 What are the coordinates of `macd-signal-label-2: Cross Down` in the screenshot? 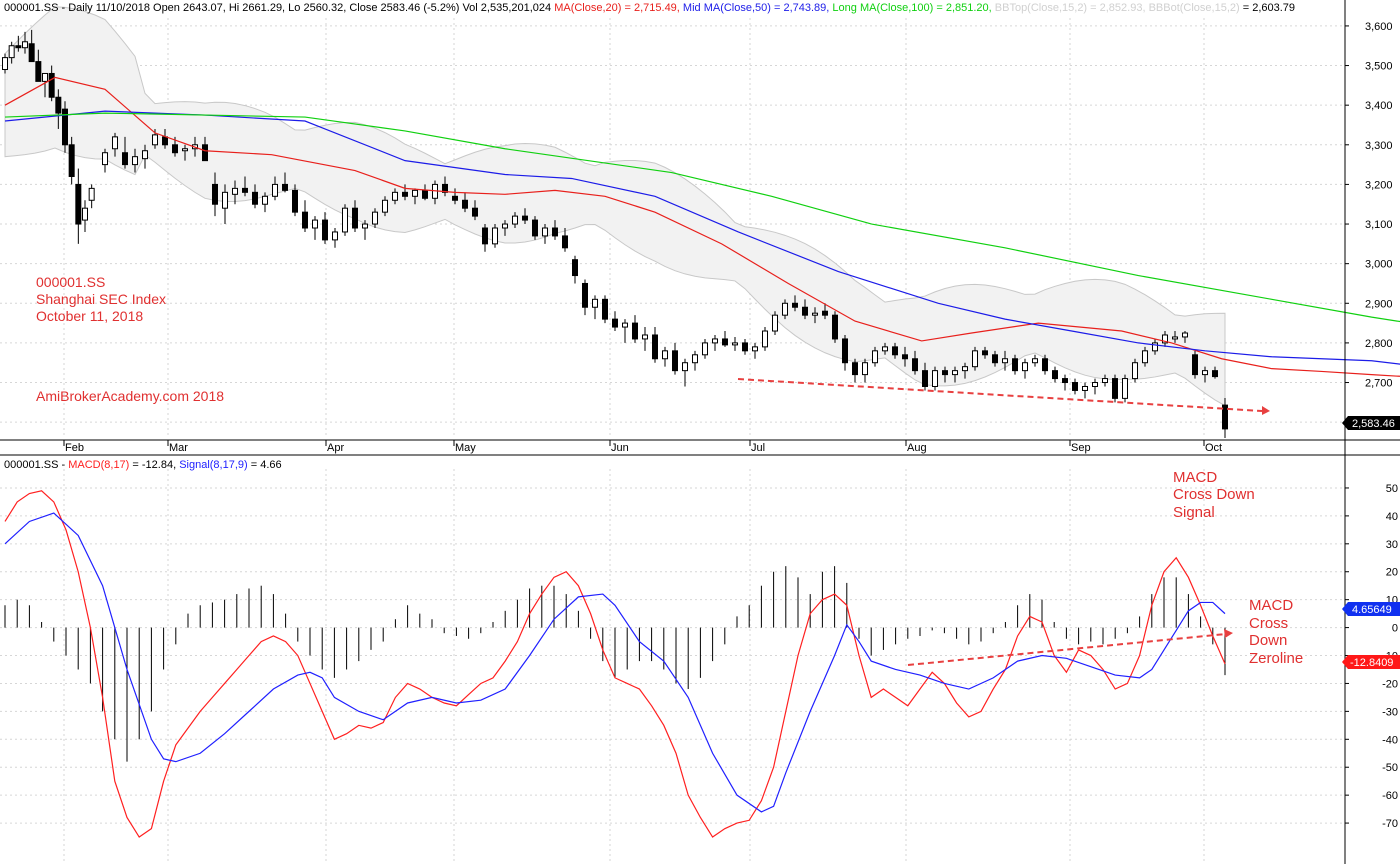 It's located at (1214, 494).